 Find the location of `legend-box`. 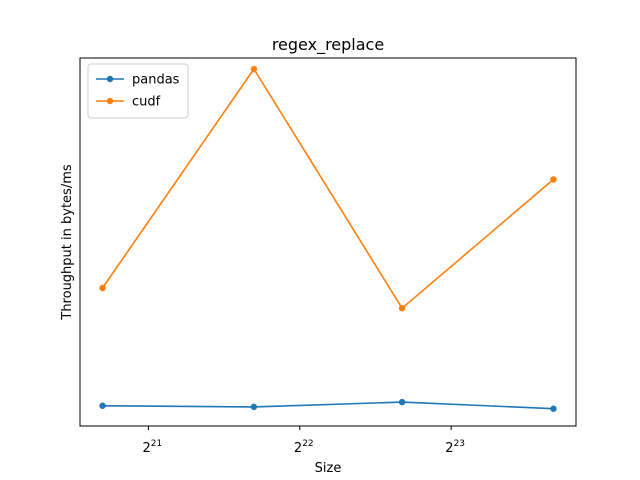

legend-box is located at coordinates (138, 91).